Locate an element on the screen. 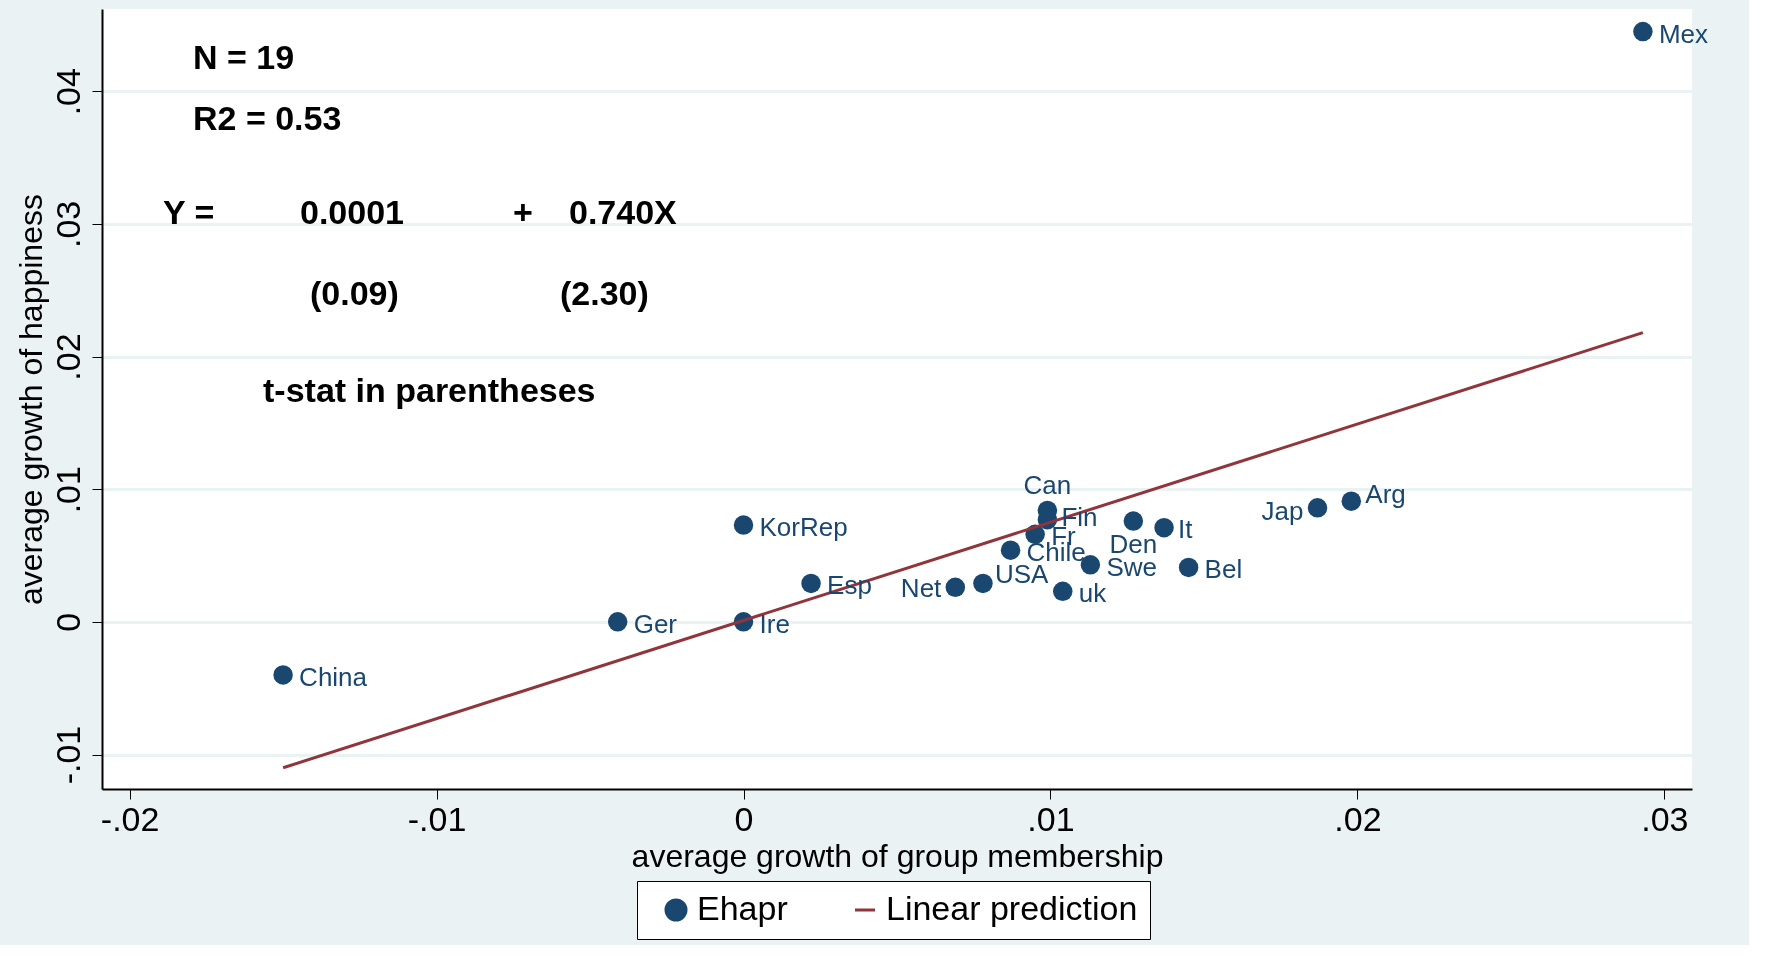  annotation: Ire is located at coordinates (774, 623).